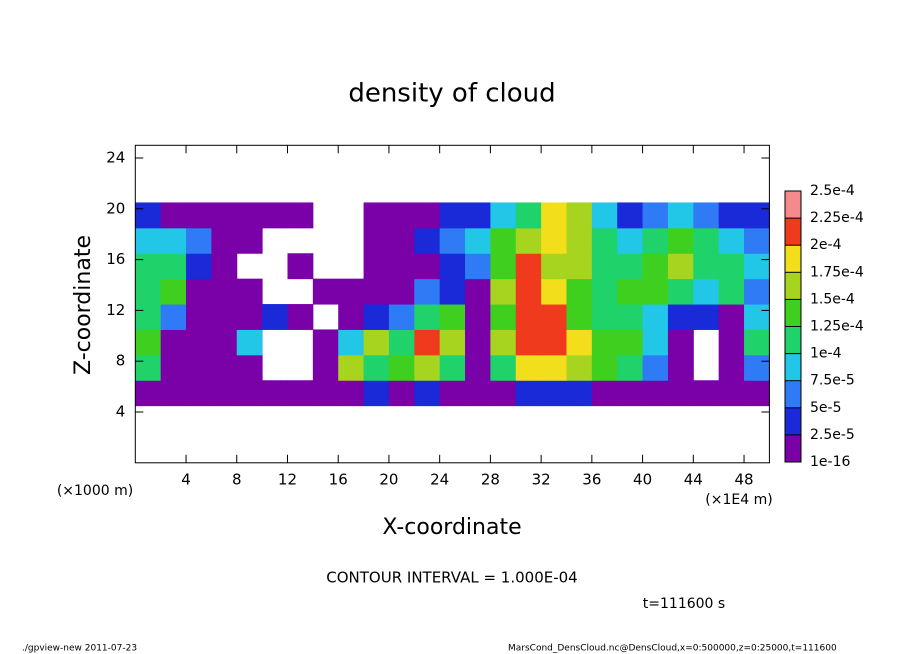  What do you see at coordinates (115, 158) in the screenshot?
I see `y-tick-label: 24` at bounding box center [115, 158].